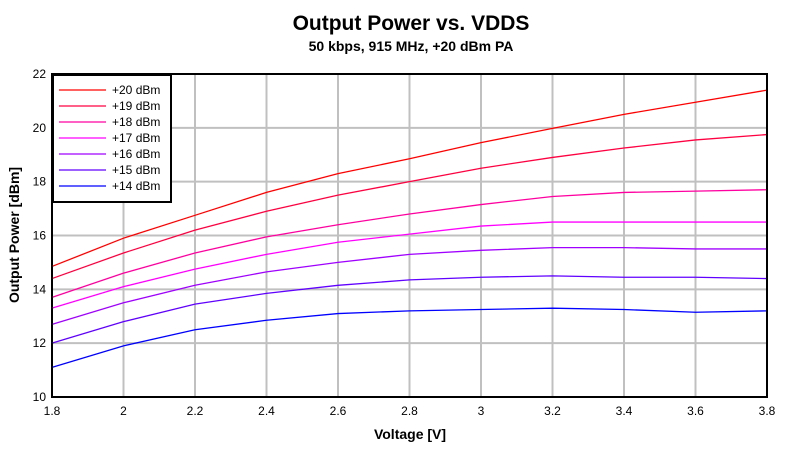 This screenshot has height=454, width=793. What do you see at coordinates (409, 338) in the screenshot?
I see `series-line-14dbm` at bounding box center [409, 338].